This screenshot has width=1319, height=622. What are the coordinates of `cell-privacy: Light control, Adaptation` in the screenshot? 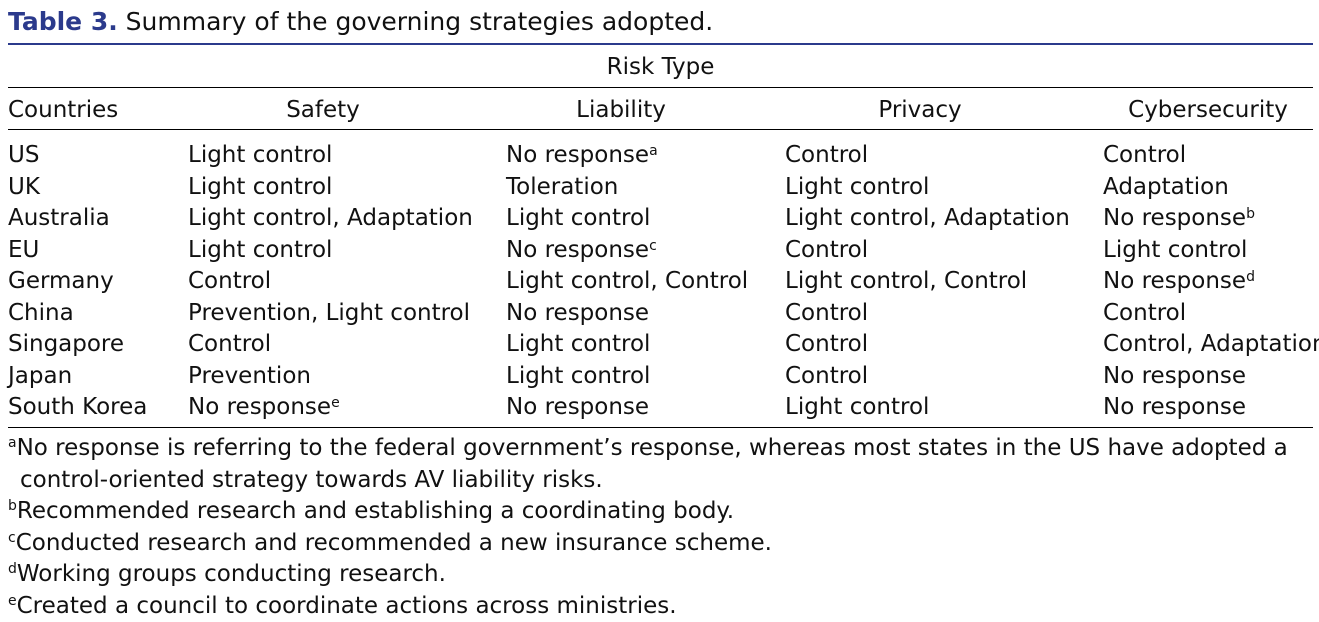 It's located at (927, 218).